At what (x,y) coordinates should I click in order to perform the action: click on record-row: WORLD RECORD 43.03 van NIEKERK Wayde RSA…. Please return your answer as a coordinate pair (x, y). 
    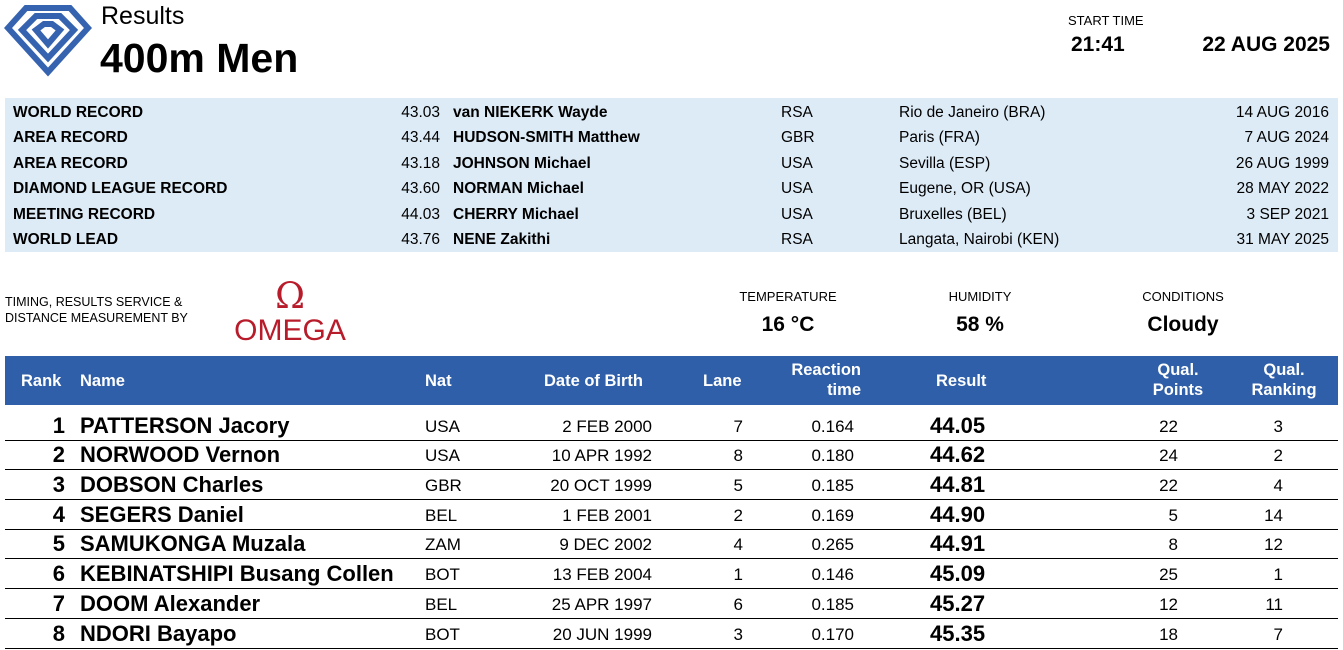
    Looking at the image, I should click on (671, 112).